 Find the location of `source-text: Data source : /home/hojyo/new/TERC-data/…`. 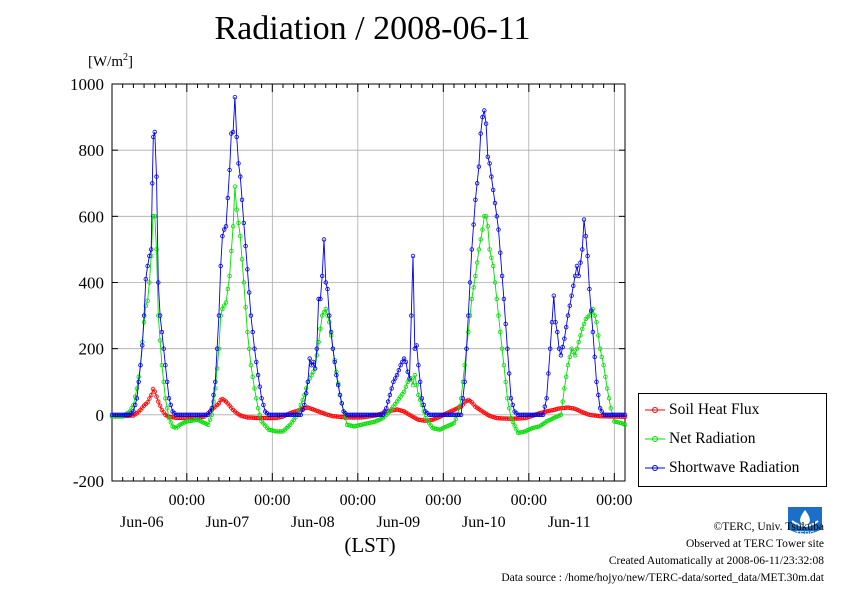

source-text: Data source : /home/hojyo/new/TERC-data/… is located at coordinates (662, 578).